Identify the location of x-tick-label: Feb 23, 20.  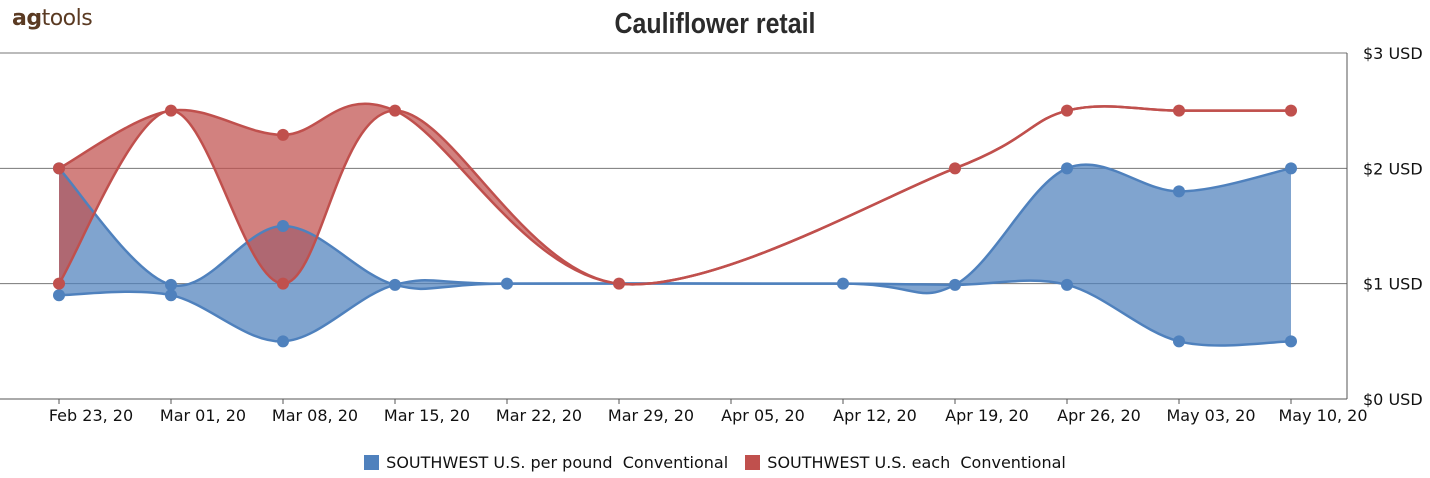
(91, 415).